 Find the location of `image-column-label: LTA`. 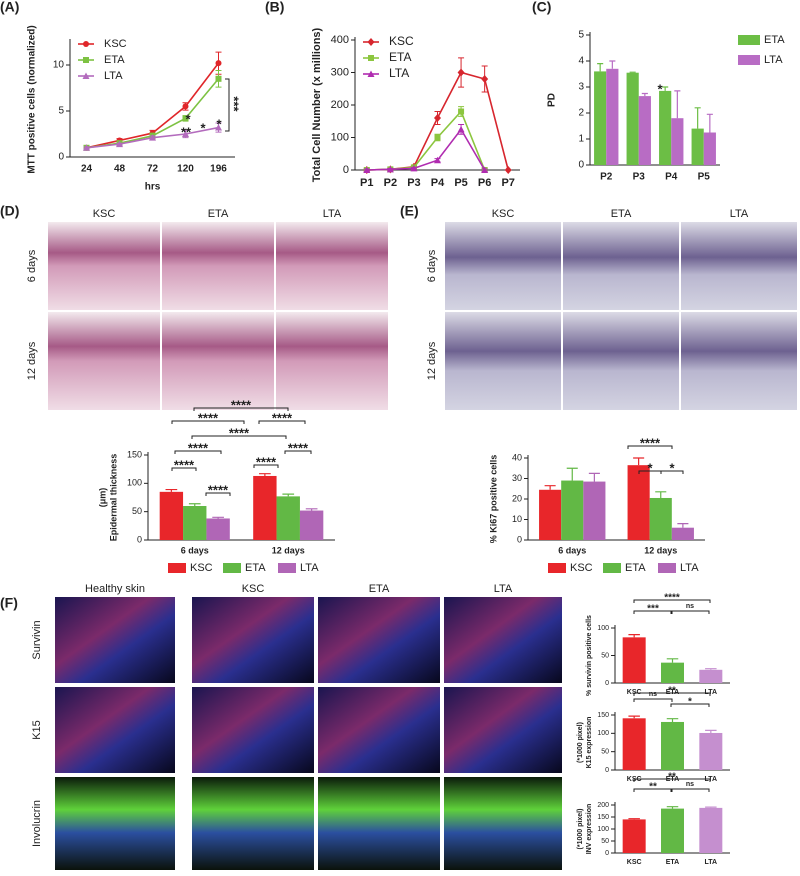

image-column-label: LTA is located at coordinates (503, 589).